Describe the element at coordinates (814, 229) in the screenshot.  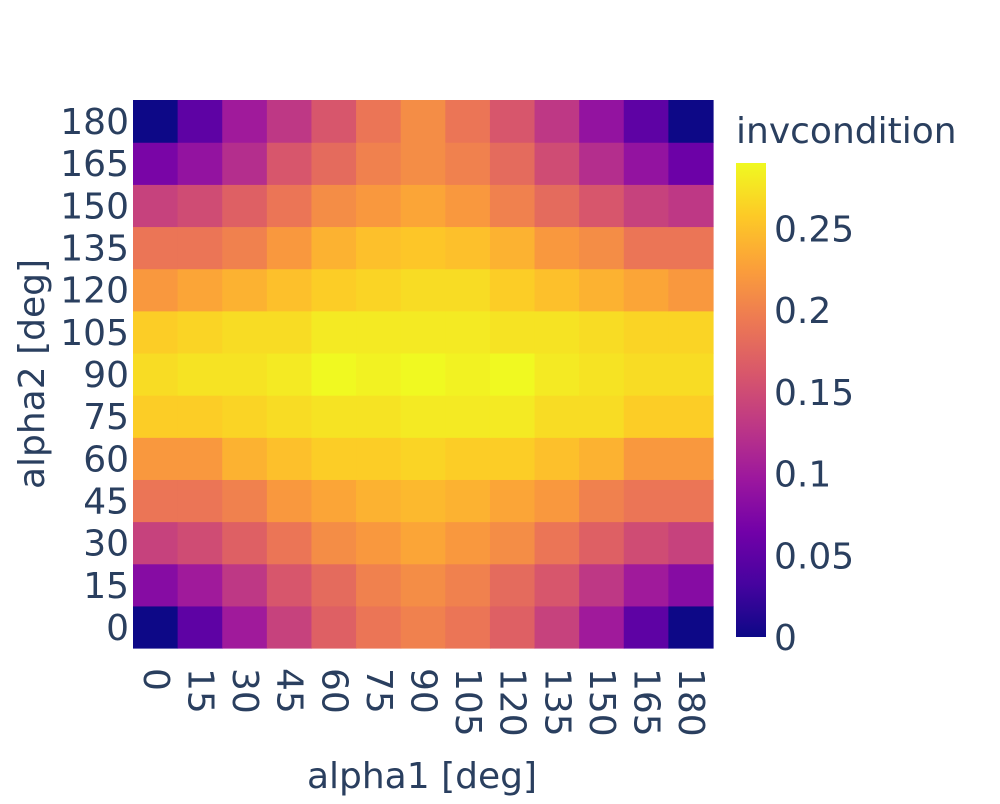
I see `colorbar-tick-label: 0.25` at that location.